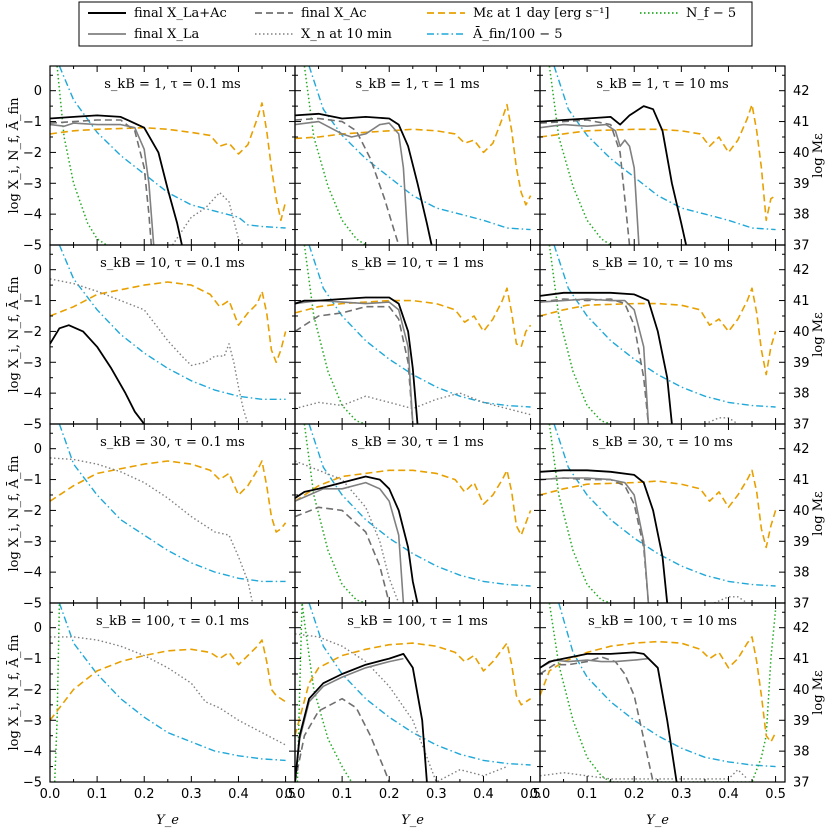 The width and height of the screenshot is (830, 830). What do you see at coordinates (172, 263) in the screenshot?
I see `panel-title: s_kB = 10, τ = 0.1 ms` at bounding box center [172, 263].